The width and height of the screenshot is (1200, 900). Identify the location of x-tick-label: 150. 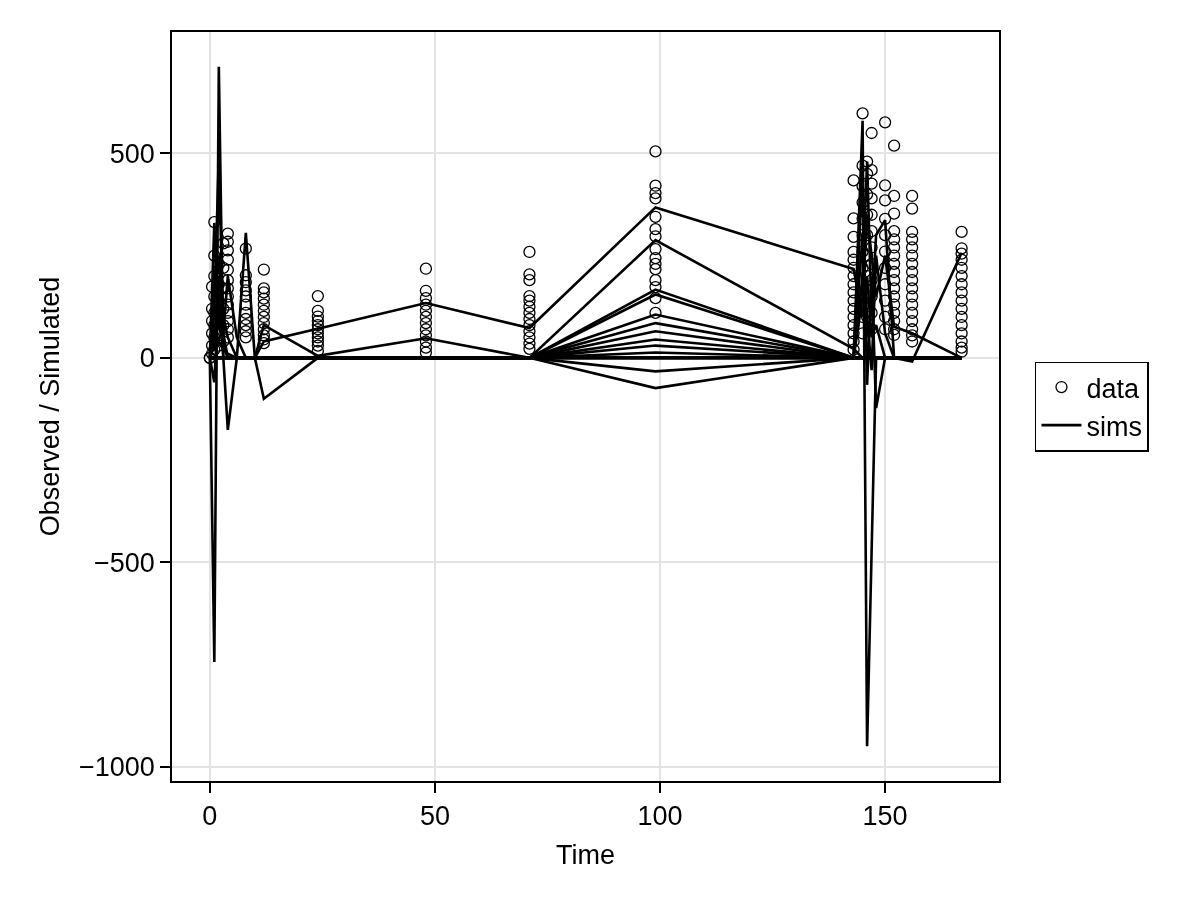
(885, 816).